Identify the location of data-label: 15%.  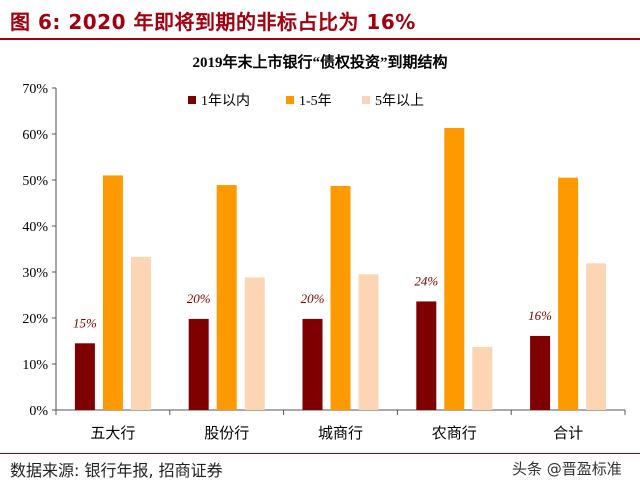
(85, 322).